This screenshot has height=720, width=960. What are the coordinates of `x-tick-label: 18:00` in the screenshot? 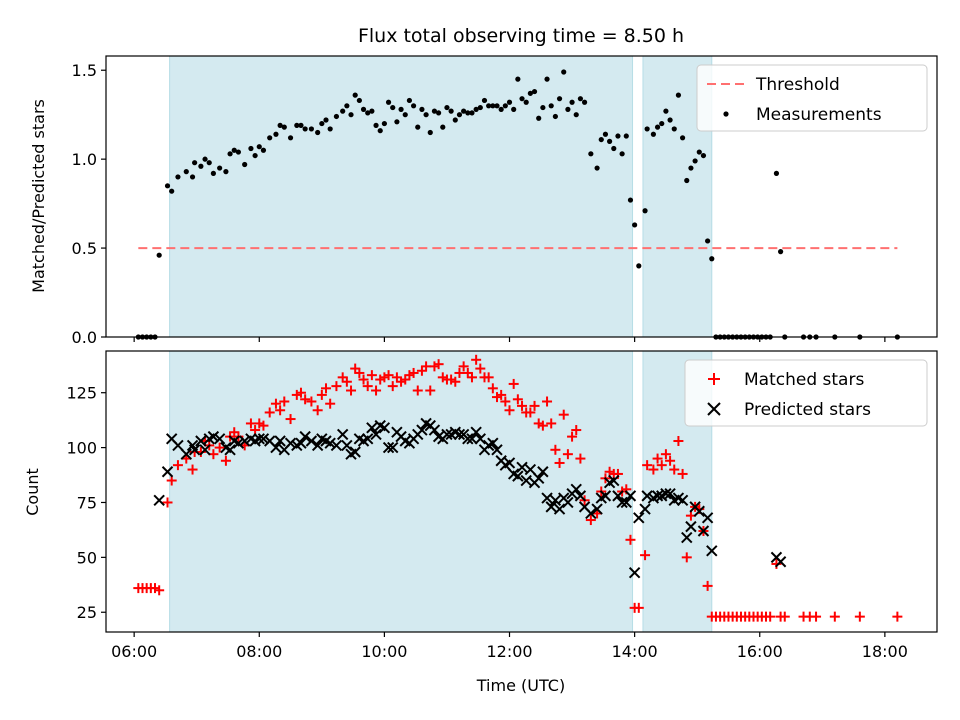 It's located at (885, 651).